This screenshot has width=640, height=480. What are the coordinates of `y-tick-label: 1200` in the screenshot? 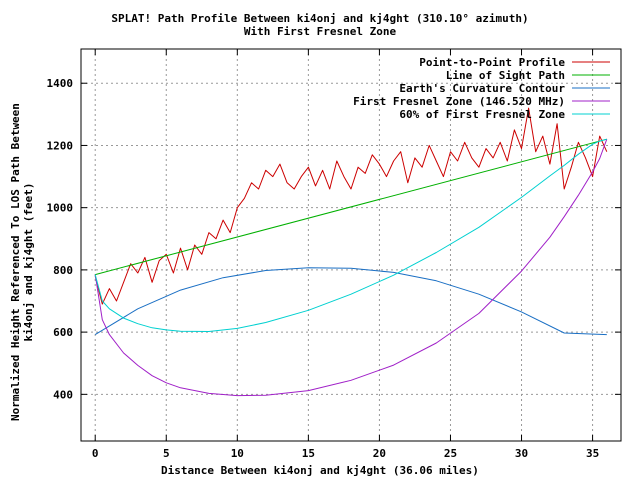 It's located at (60, 145).